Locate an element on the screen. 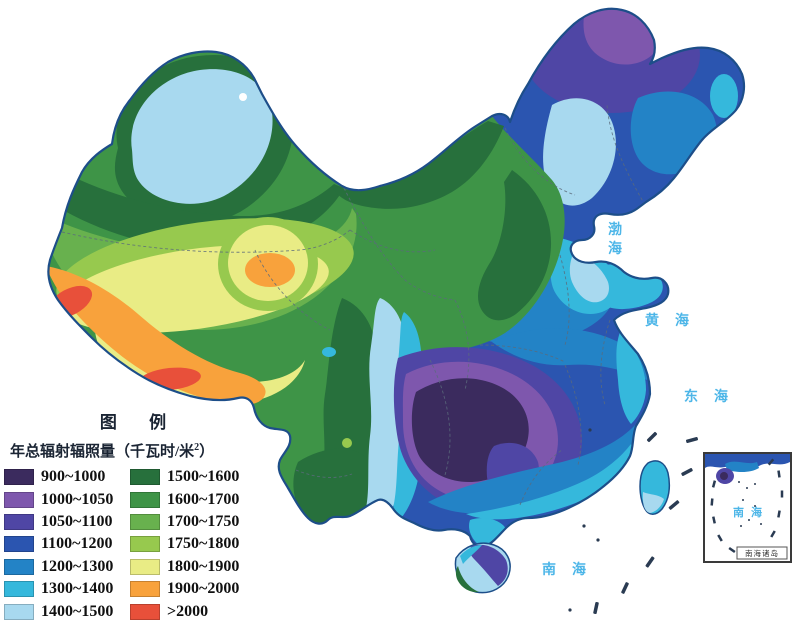  legend-range: >2000 is located at coordinates (188, 611).